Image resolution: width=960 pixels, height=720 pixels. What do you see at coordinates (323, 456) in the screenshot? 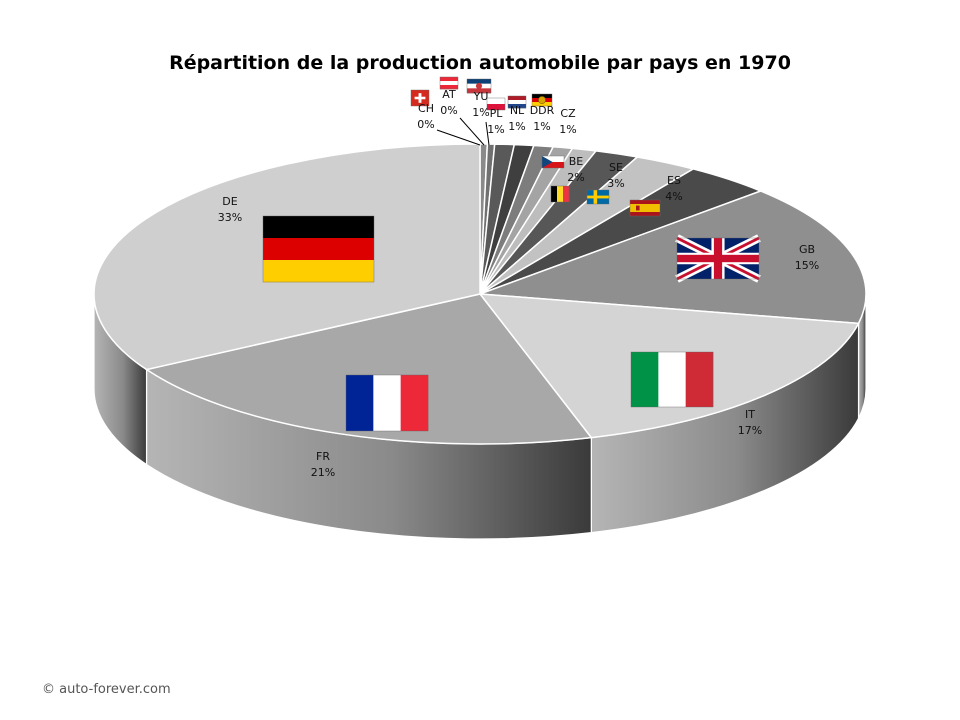
I see `label-fr: FR` at bounding box center [323, 456].